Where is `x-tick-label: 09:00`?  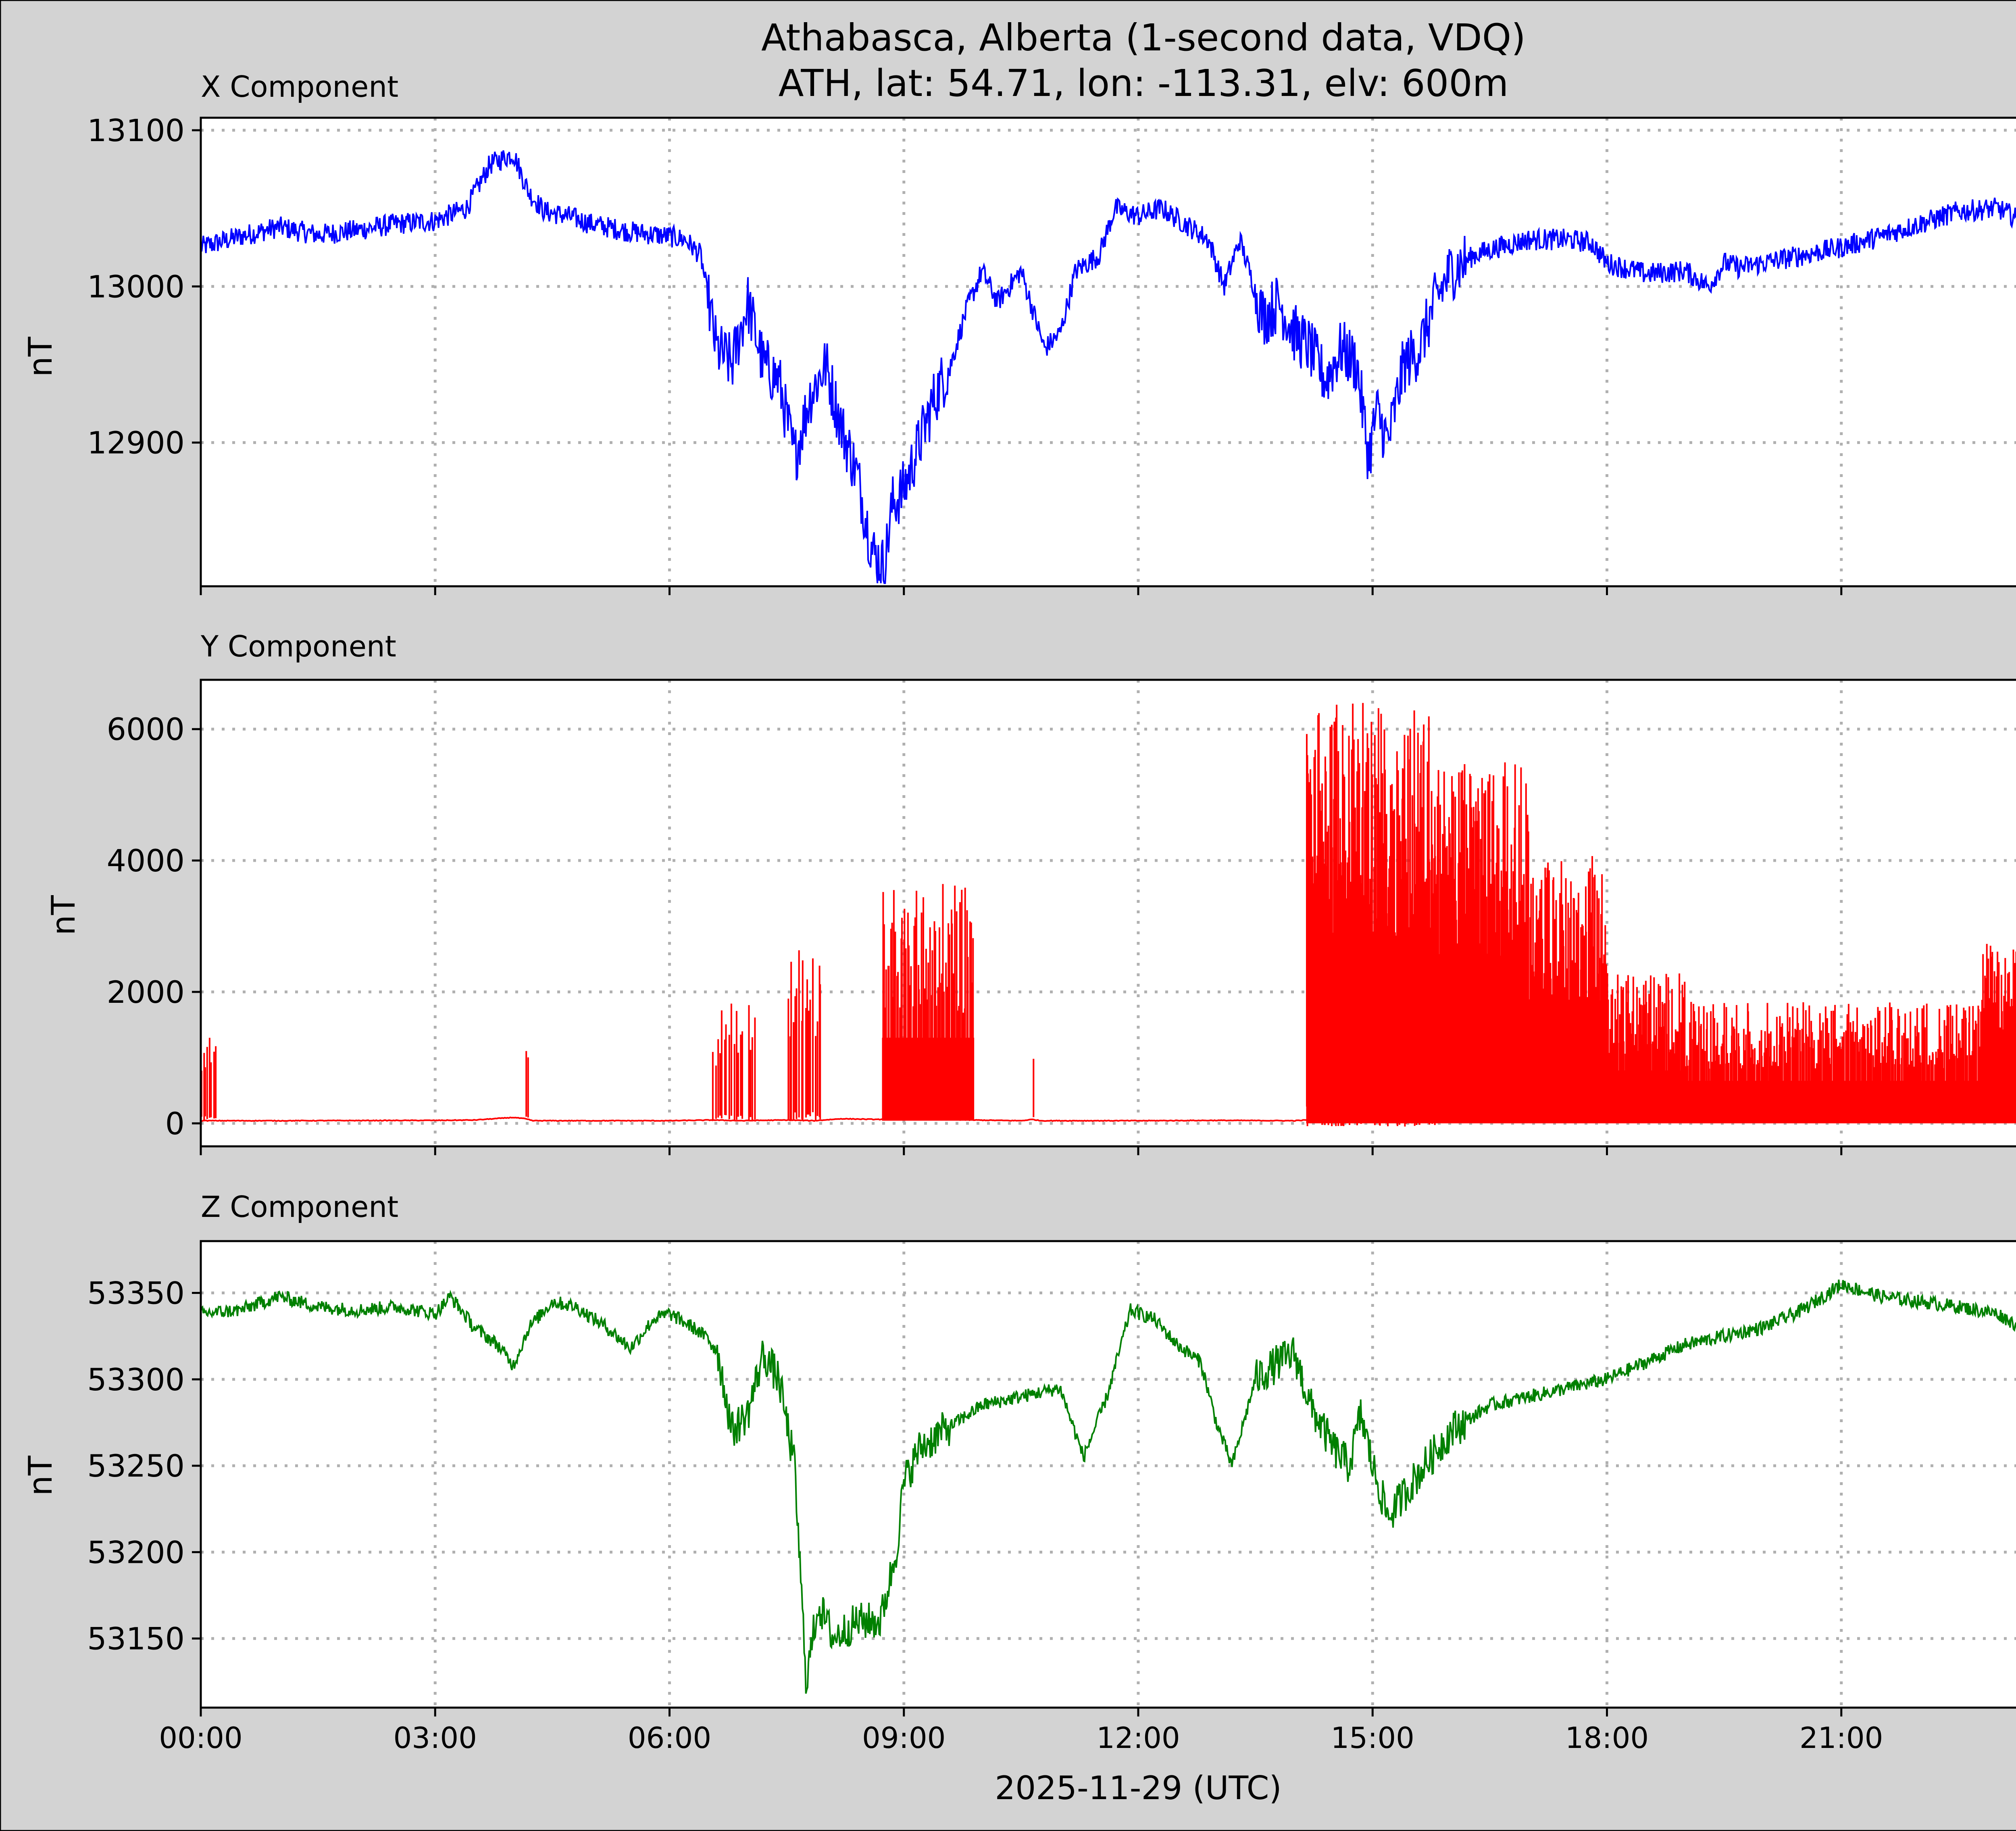 x-tick-label: 09:00 is located at coordinates (904, 1738).